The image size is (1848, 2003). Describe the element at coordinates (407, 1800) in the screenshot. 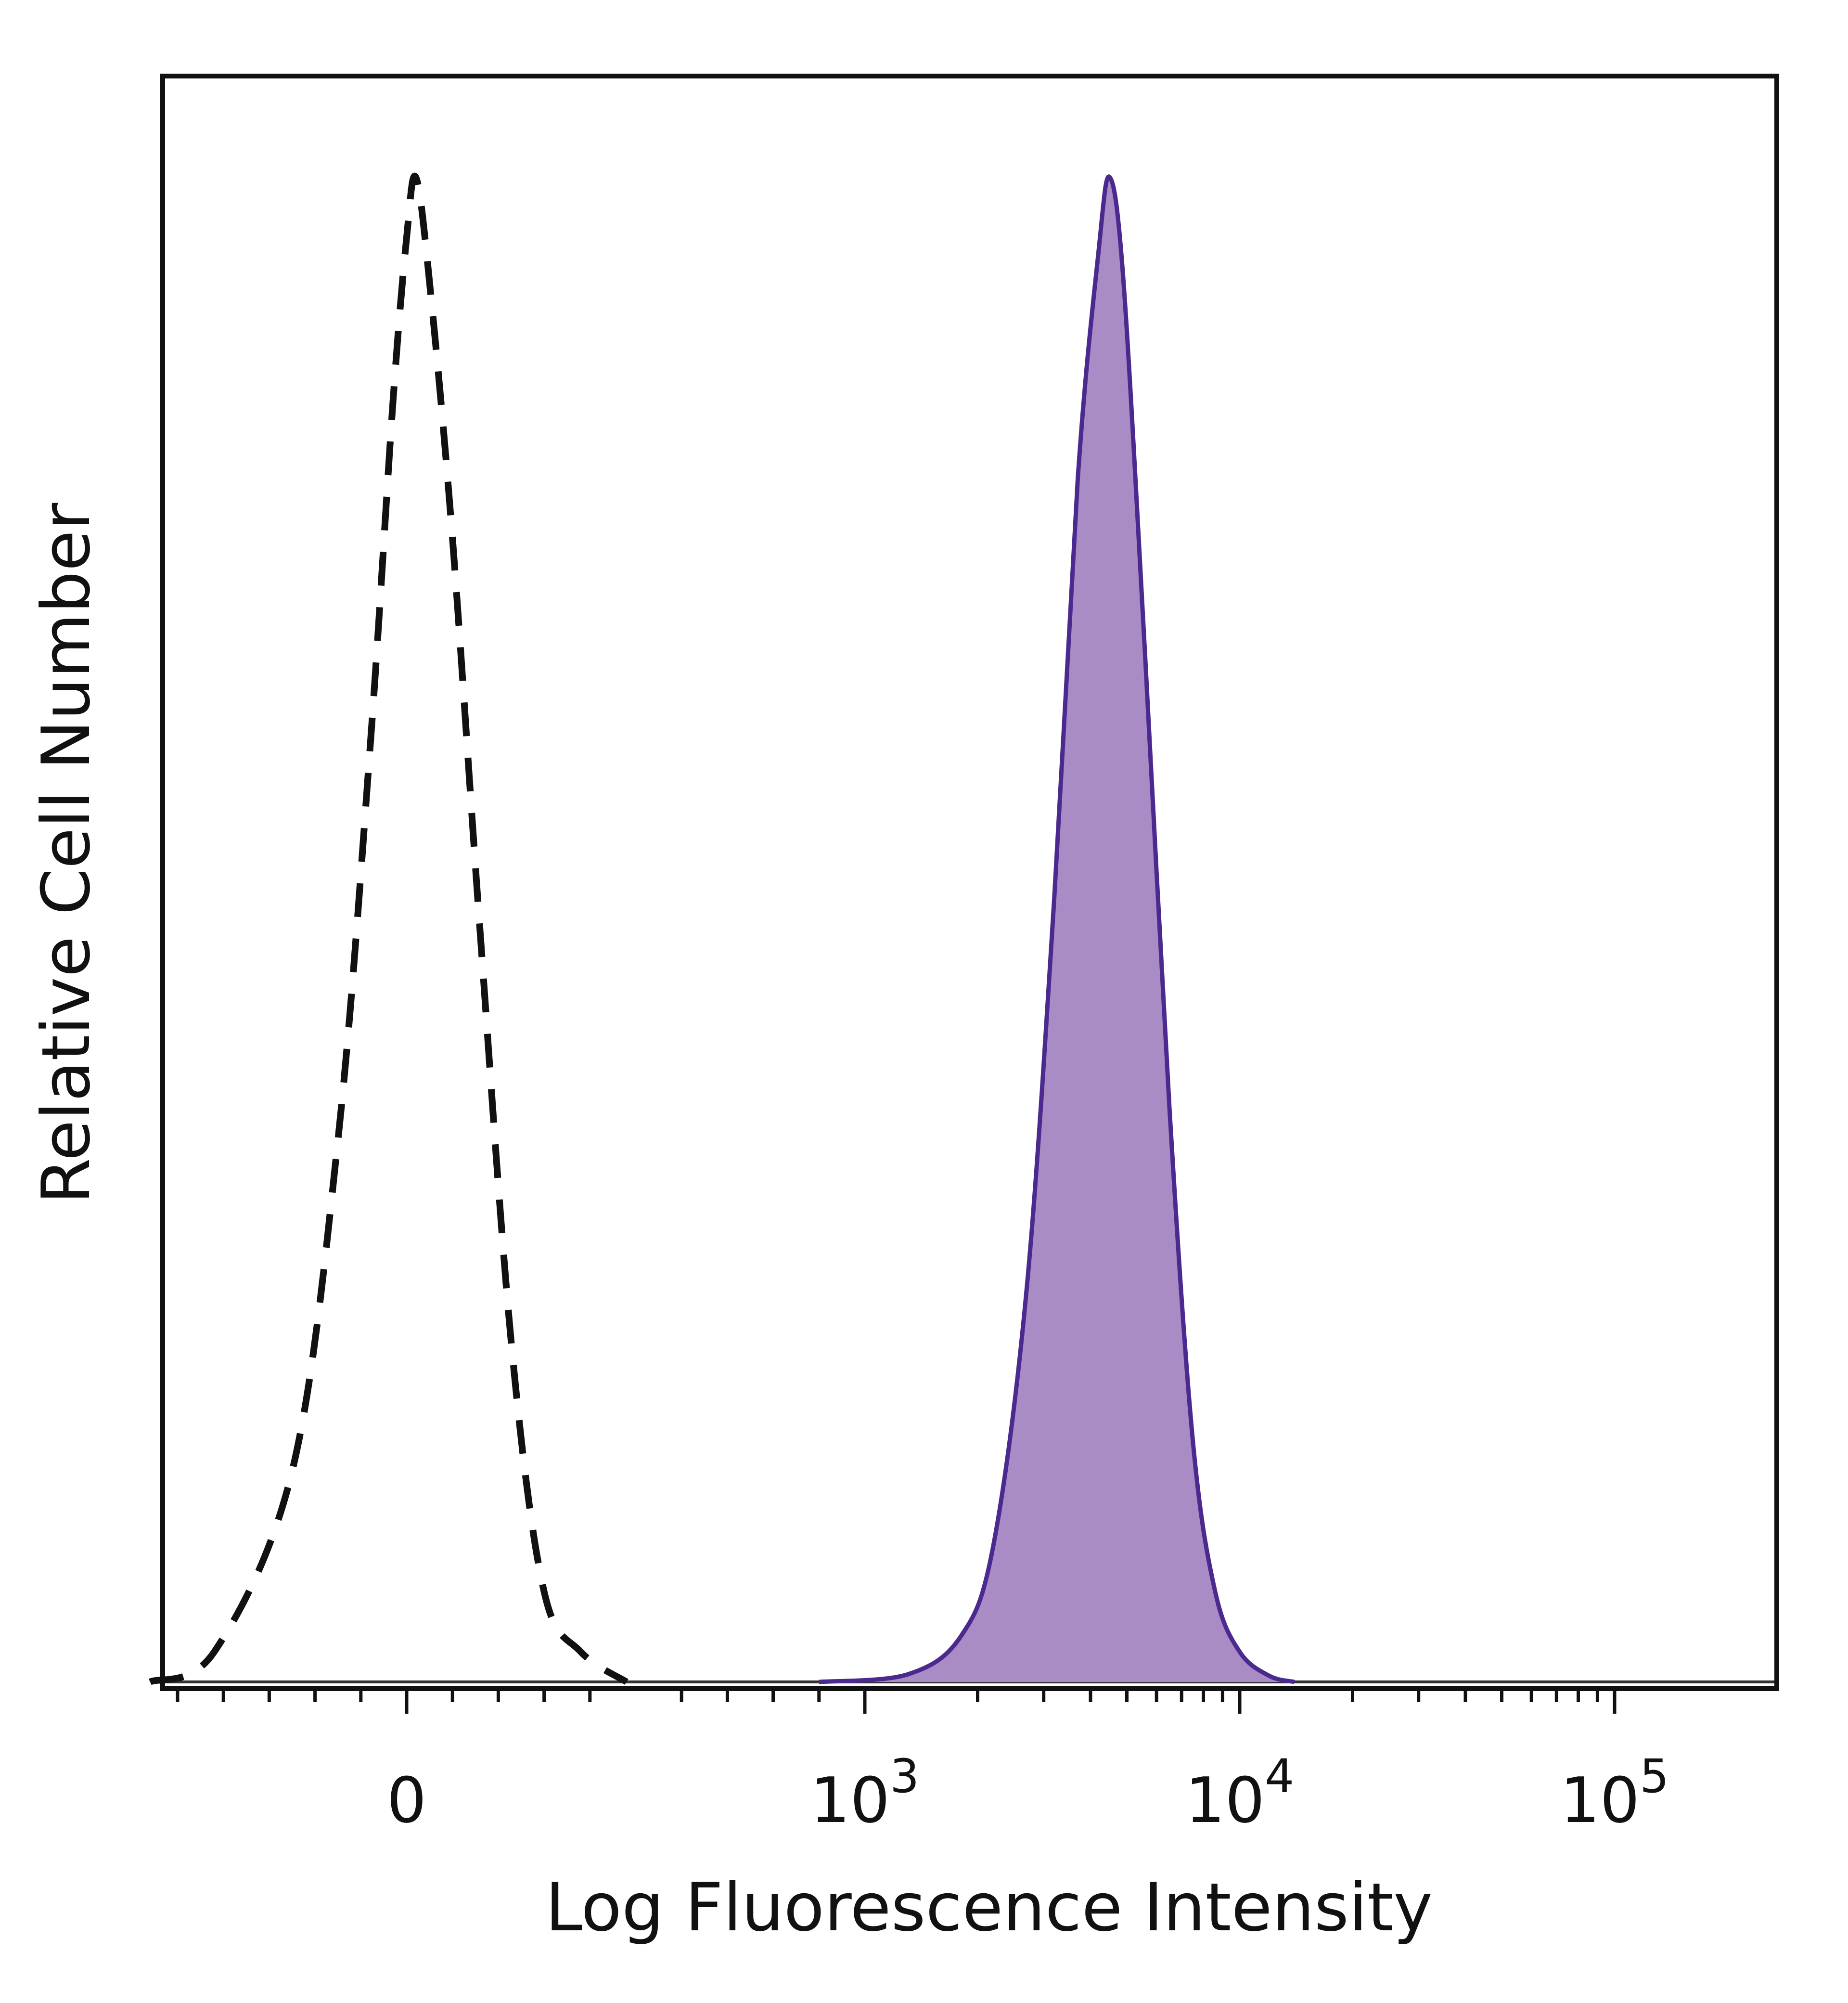

I see `x-tick-label: 0` at that location.